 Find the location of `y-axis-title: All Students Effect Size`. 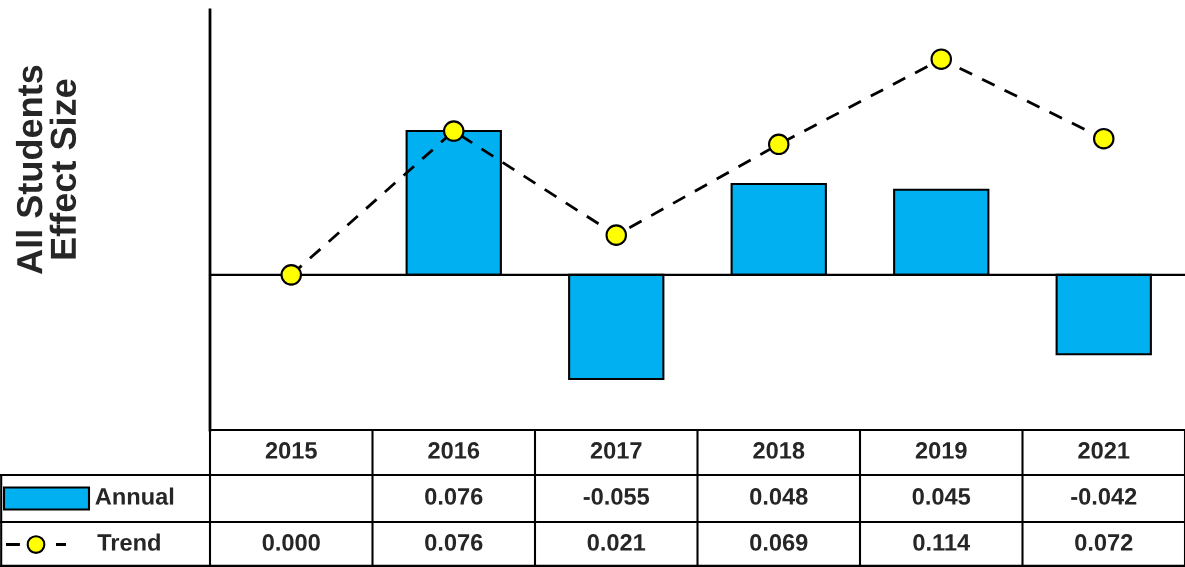

y-axis-title: All Students Effect Size is located at coordinates (46, 170).